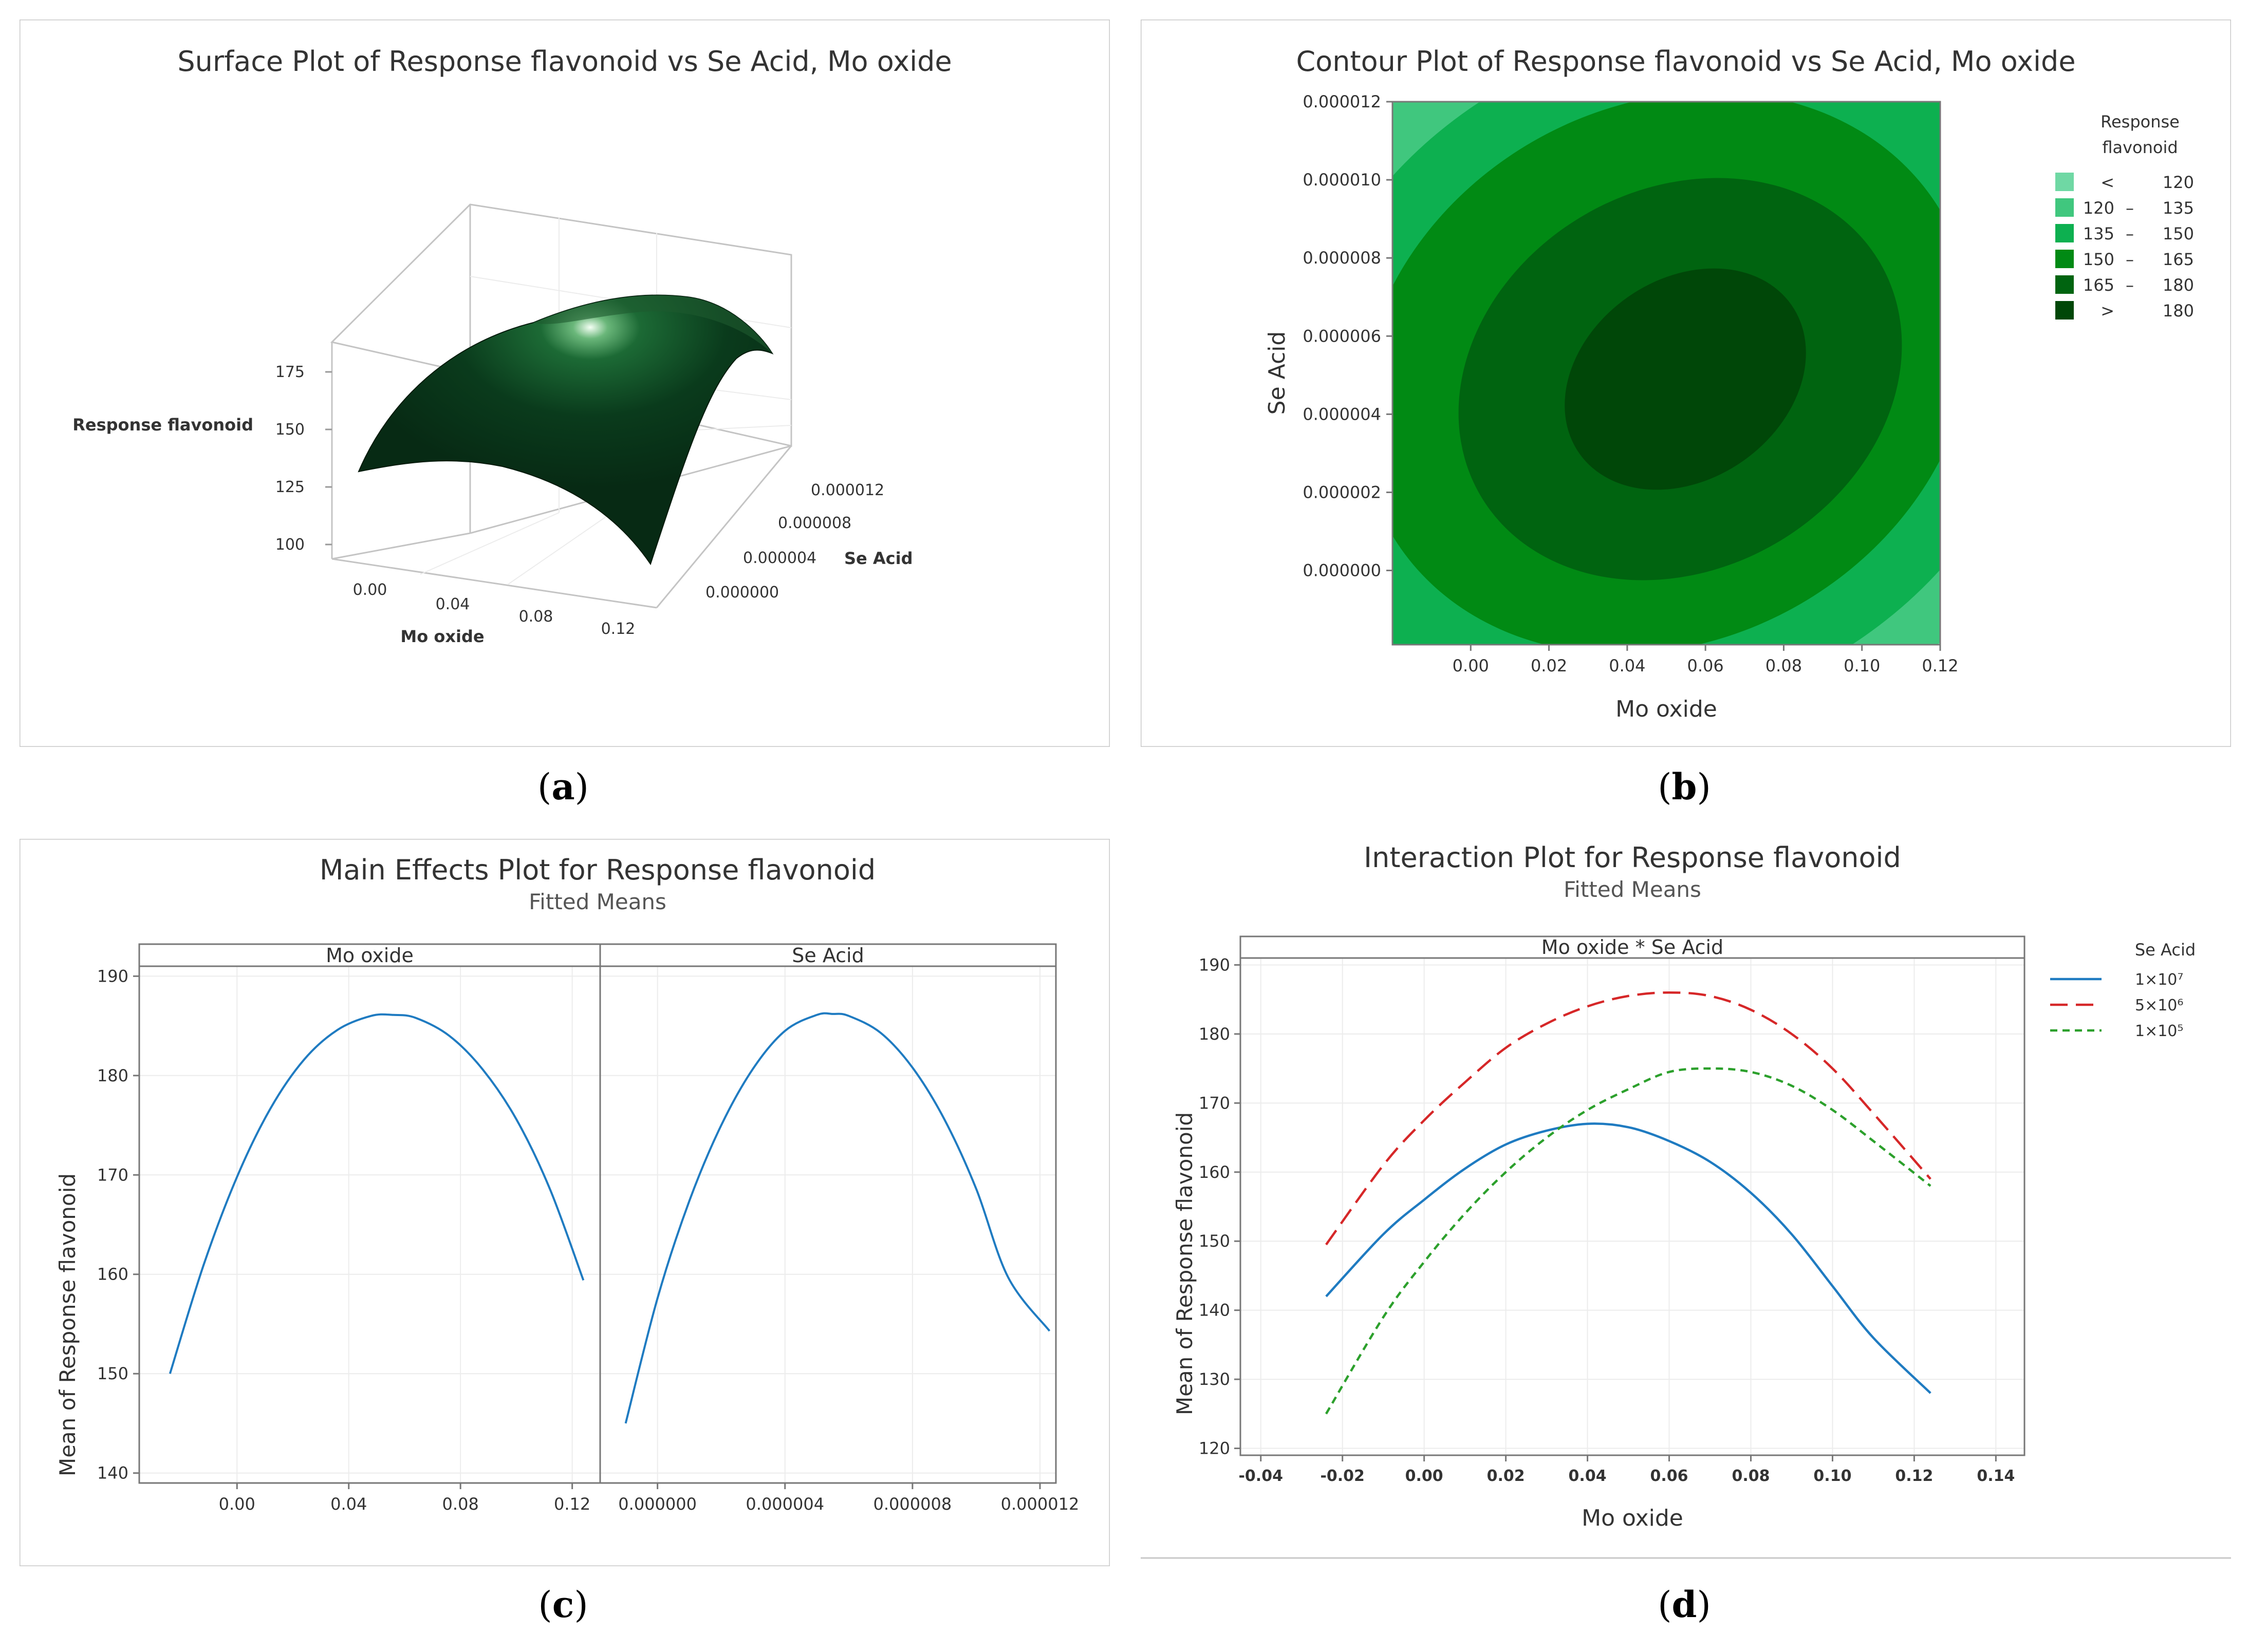 The height and width of the screenshot is (1652, 2249). Describe the element at coordinates (237, 1504) in the screenshot. I see `main-x-tick-label: 0.00` at that location.